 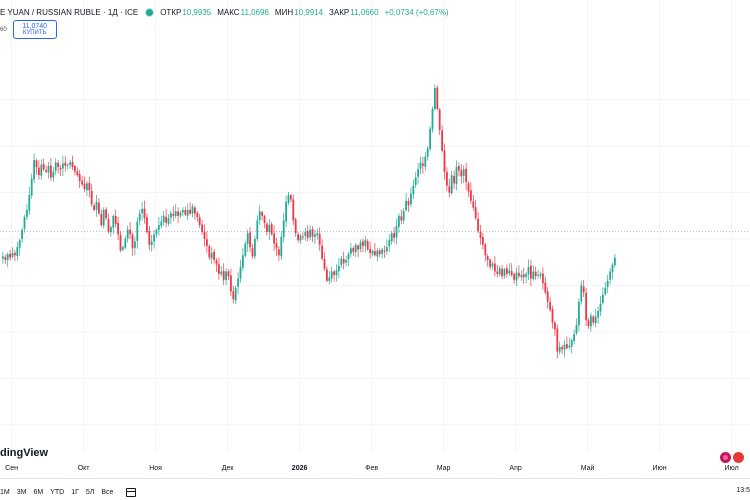 I want to click on range-button: 6М, so click(x=38, y=492).